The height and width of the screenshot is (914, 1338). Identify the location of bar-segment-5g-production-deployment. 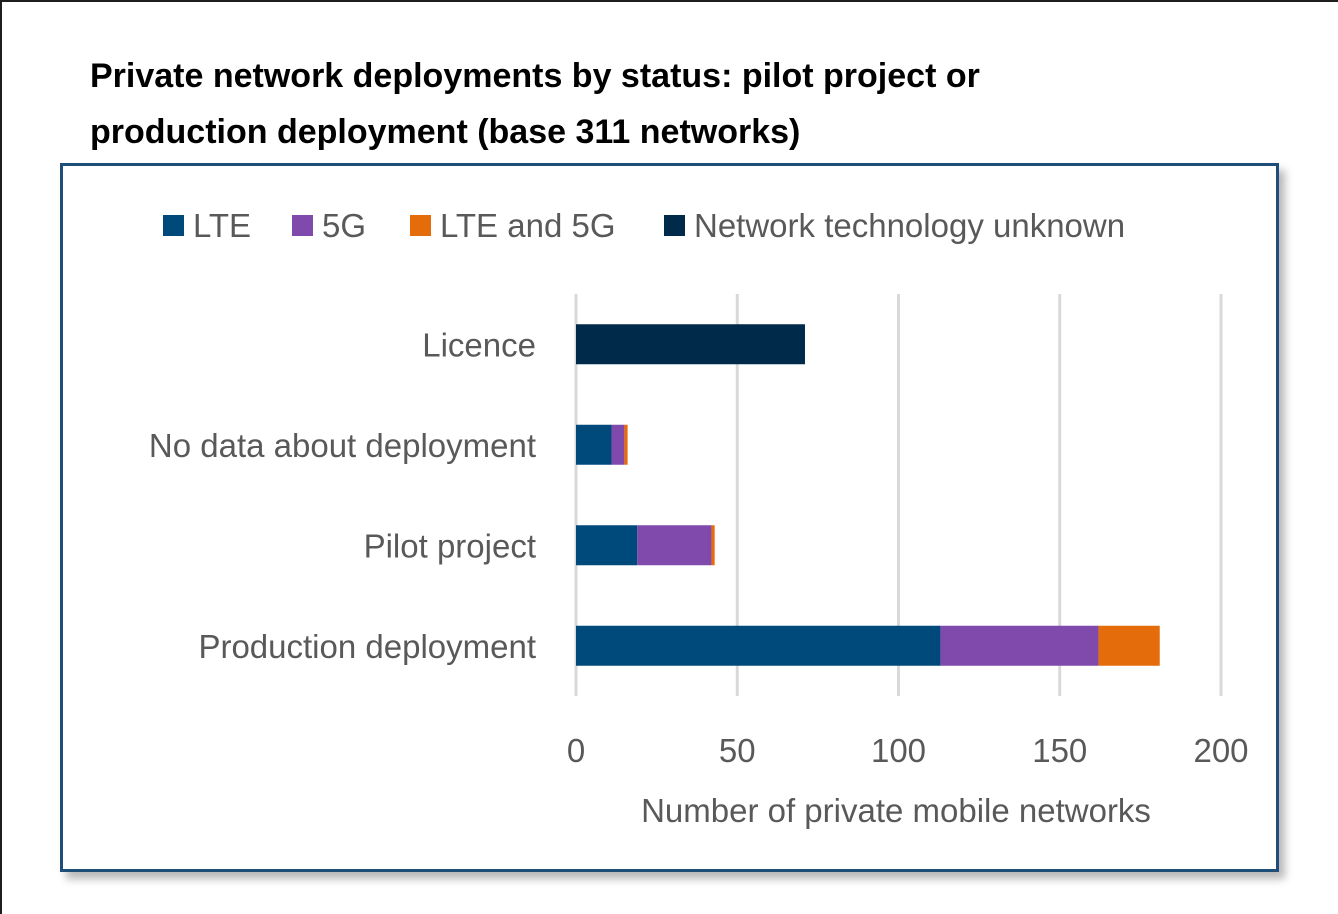
(1019, 645).